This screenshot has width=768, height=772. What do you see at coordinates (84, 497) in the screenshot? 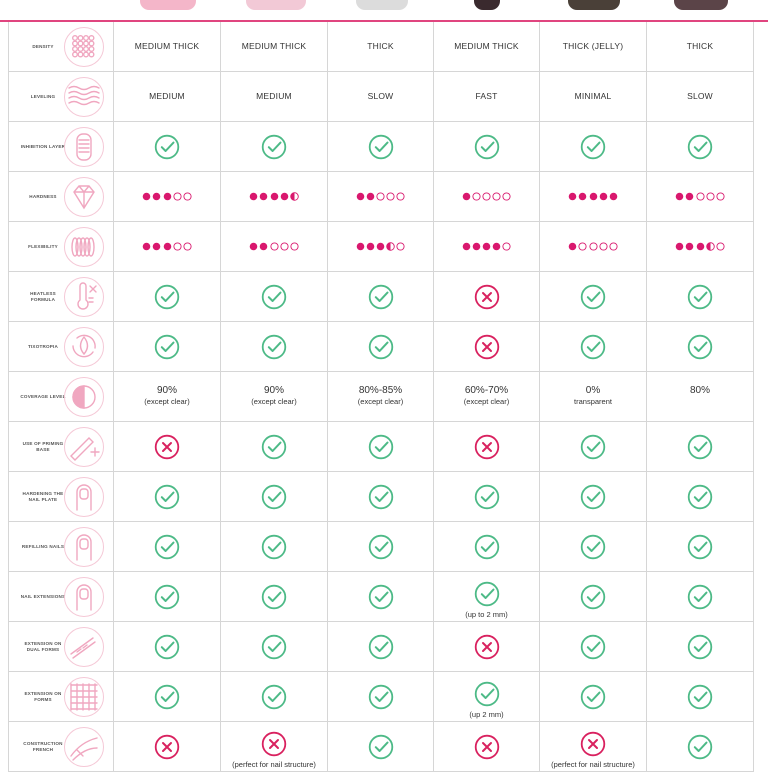
I see `finger-nail-icon` at bounding box center [84, 497].